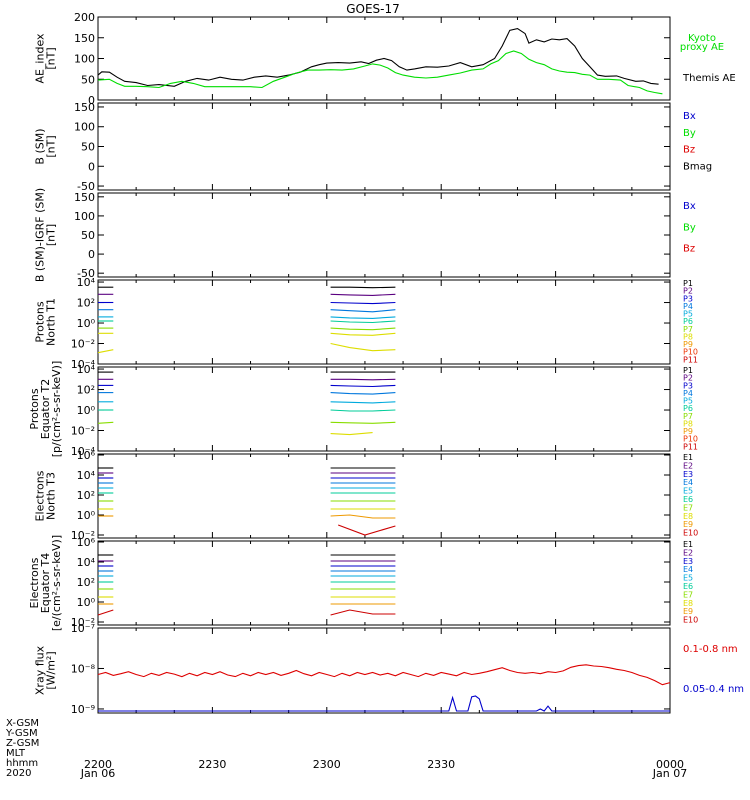 This screenshot has width=750, height=800. Describe the element at coordinates (51, 496) in the screenshot. I see `y-axis-label-electrons_n: North T3` at that location.